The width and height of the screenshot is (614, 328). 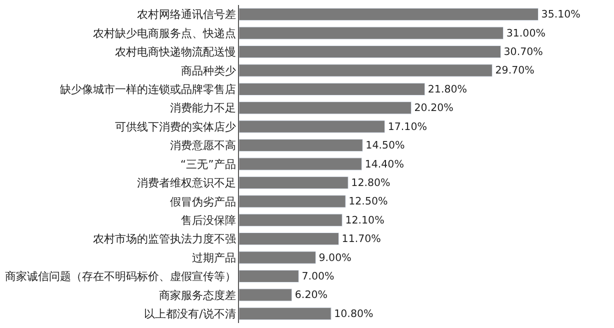 What do you see at coordinates (186, 183) in the screenshot?
I see `y-tick-label: 消费者维权意识不足` at bounding box center [186, 183].